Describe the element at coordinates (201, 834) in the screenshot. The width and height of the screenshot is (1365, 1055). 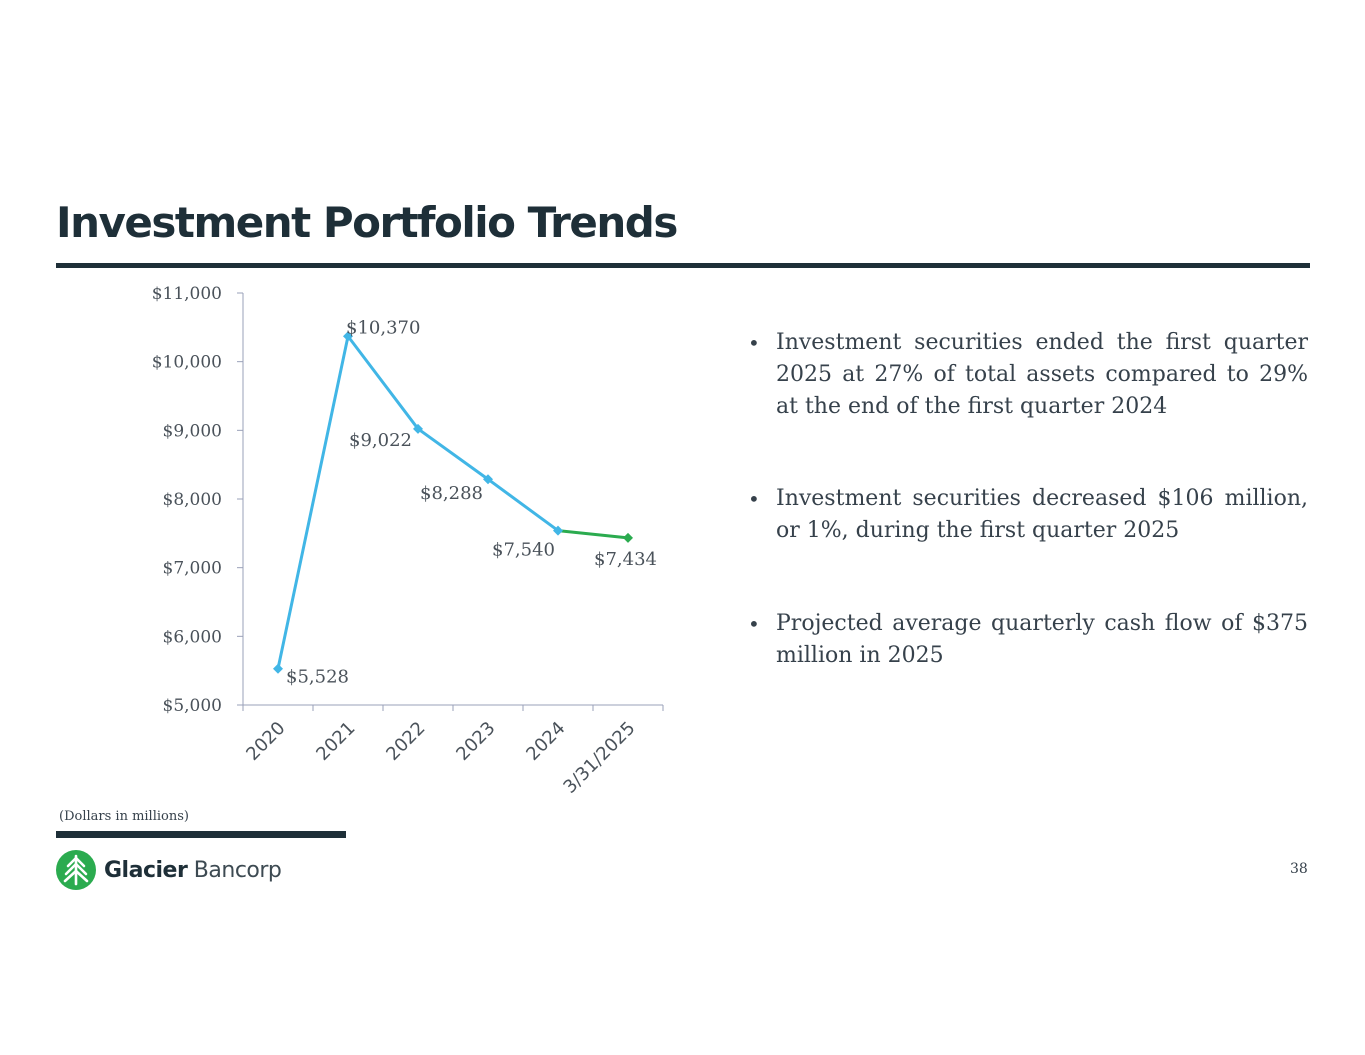
I see `footer-divider` at that location.